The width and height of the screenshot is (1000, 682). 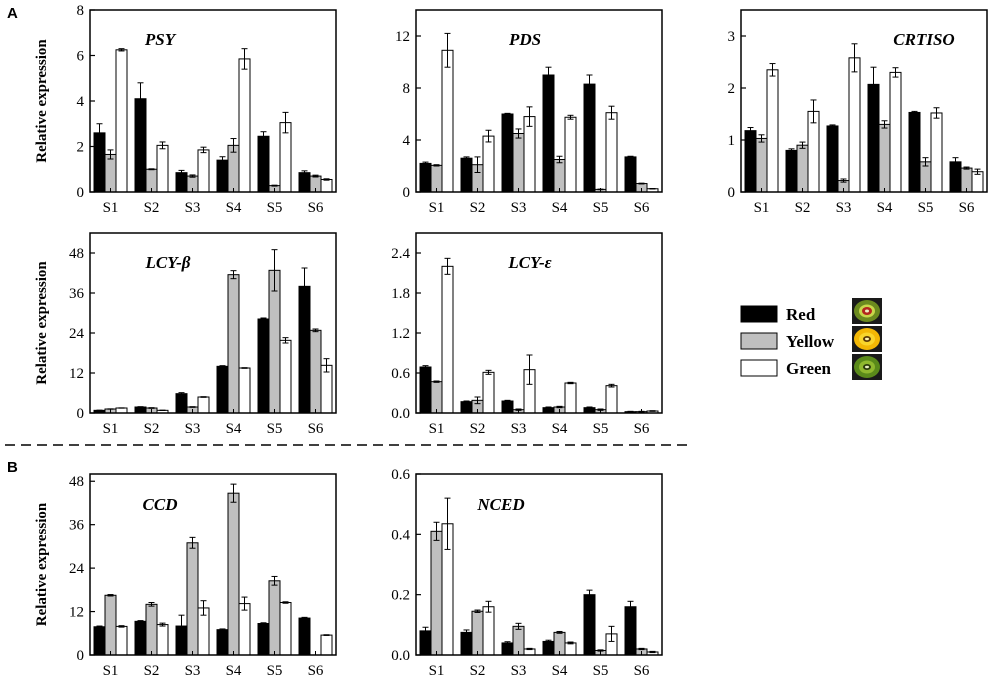 I want to click on chart-6: 0.0 0.2 0.4 0.6 S1 S2 S3 S4 S5 S6 NCED, so click(x=527, y=573).